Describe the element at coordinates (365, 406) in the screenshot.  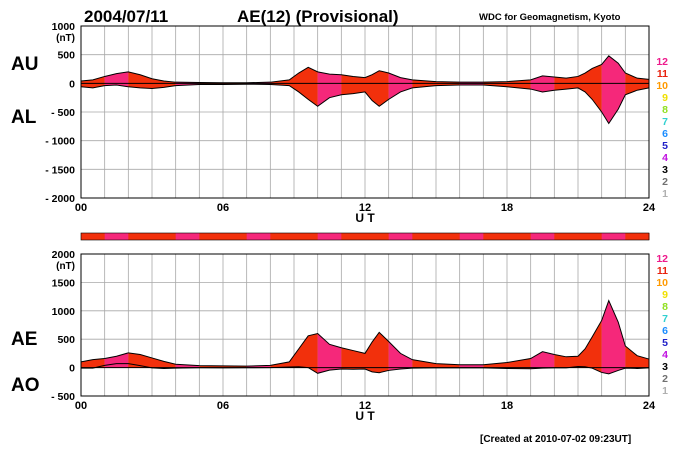
I see `x-tick-label: 12` at that location.